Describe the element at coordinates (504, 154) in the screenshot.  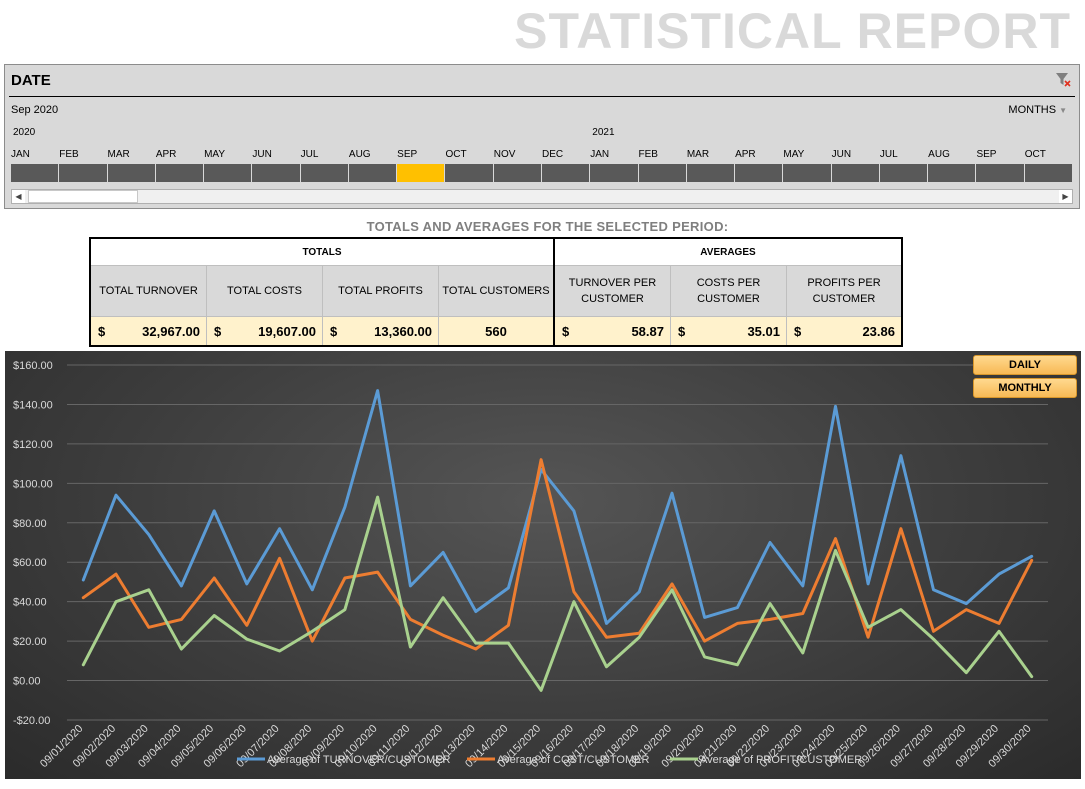
I see `month-label: NOV` at that location.